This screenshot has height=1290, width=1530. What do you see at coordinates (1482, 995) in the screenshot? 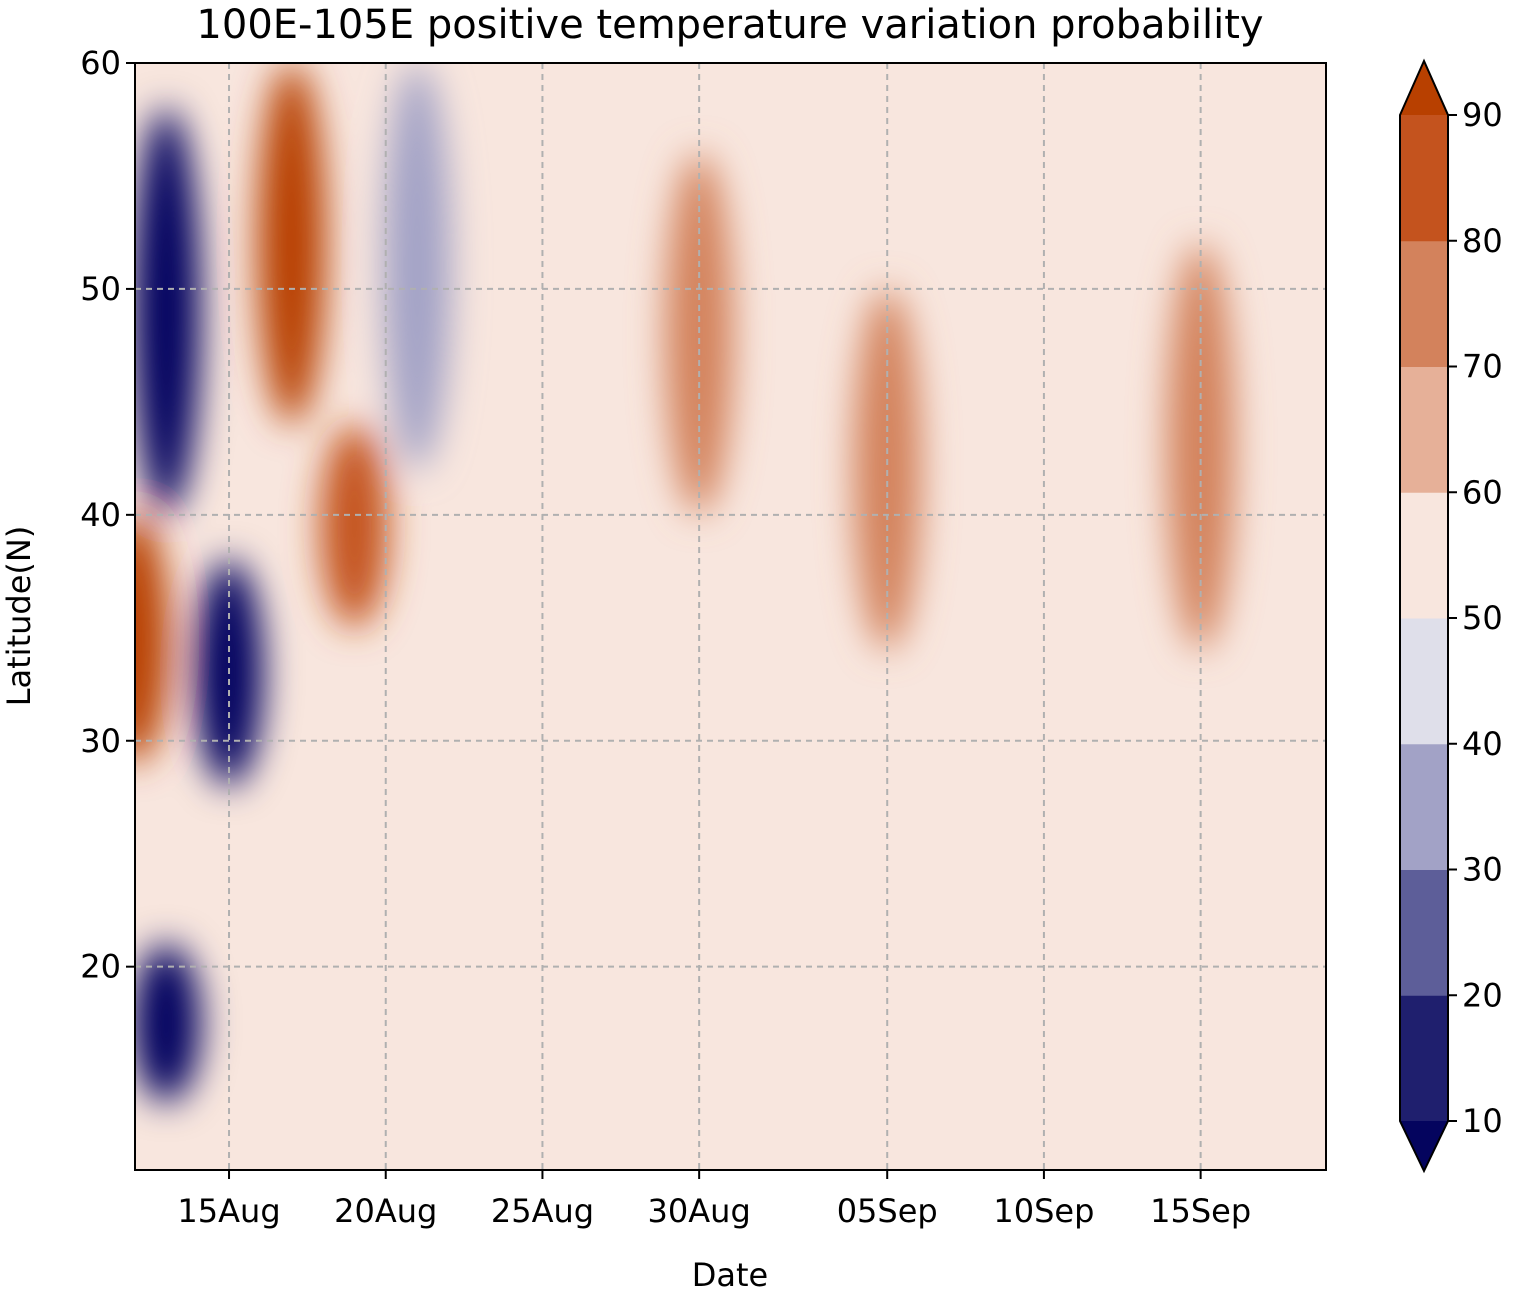
I see `colorbar-tick-label: 20` at bounding box center [1482, 995].